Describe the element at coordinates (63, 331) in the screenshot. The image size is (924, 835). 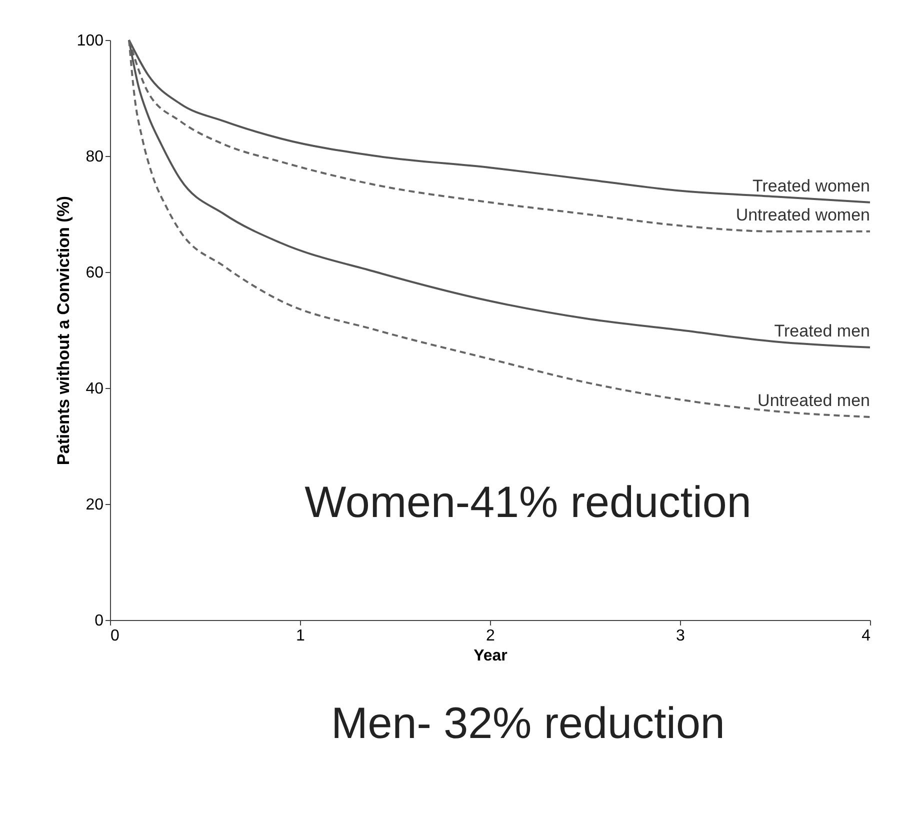
I see `y-axis-title: Patients without a Conviction (%)` at that location.